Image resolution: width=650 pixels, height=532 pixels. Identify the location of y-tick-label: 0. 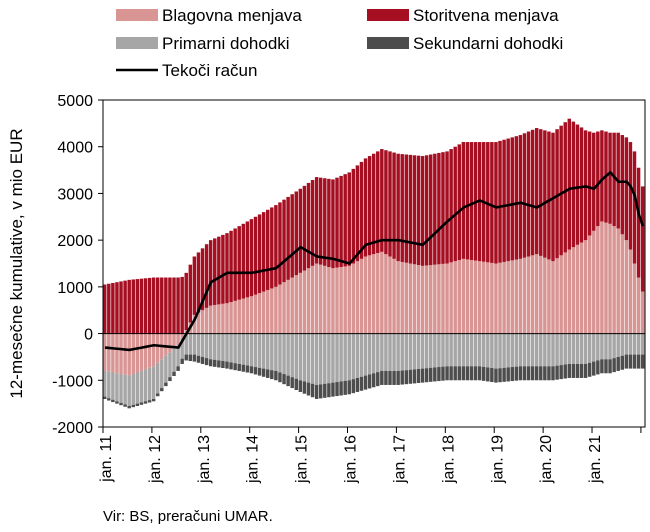
(88, 335).